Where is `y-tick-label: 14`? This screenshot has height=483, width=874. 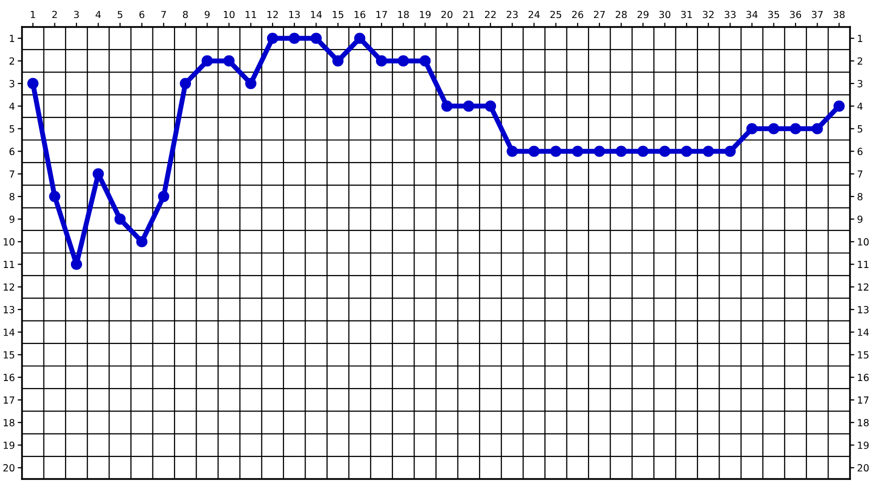
y-tick-label: 14 is located at coordinates (9, 332).